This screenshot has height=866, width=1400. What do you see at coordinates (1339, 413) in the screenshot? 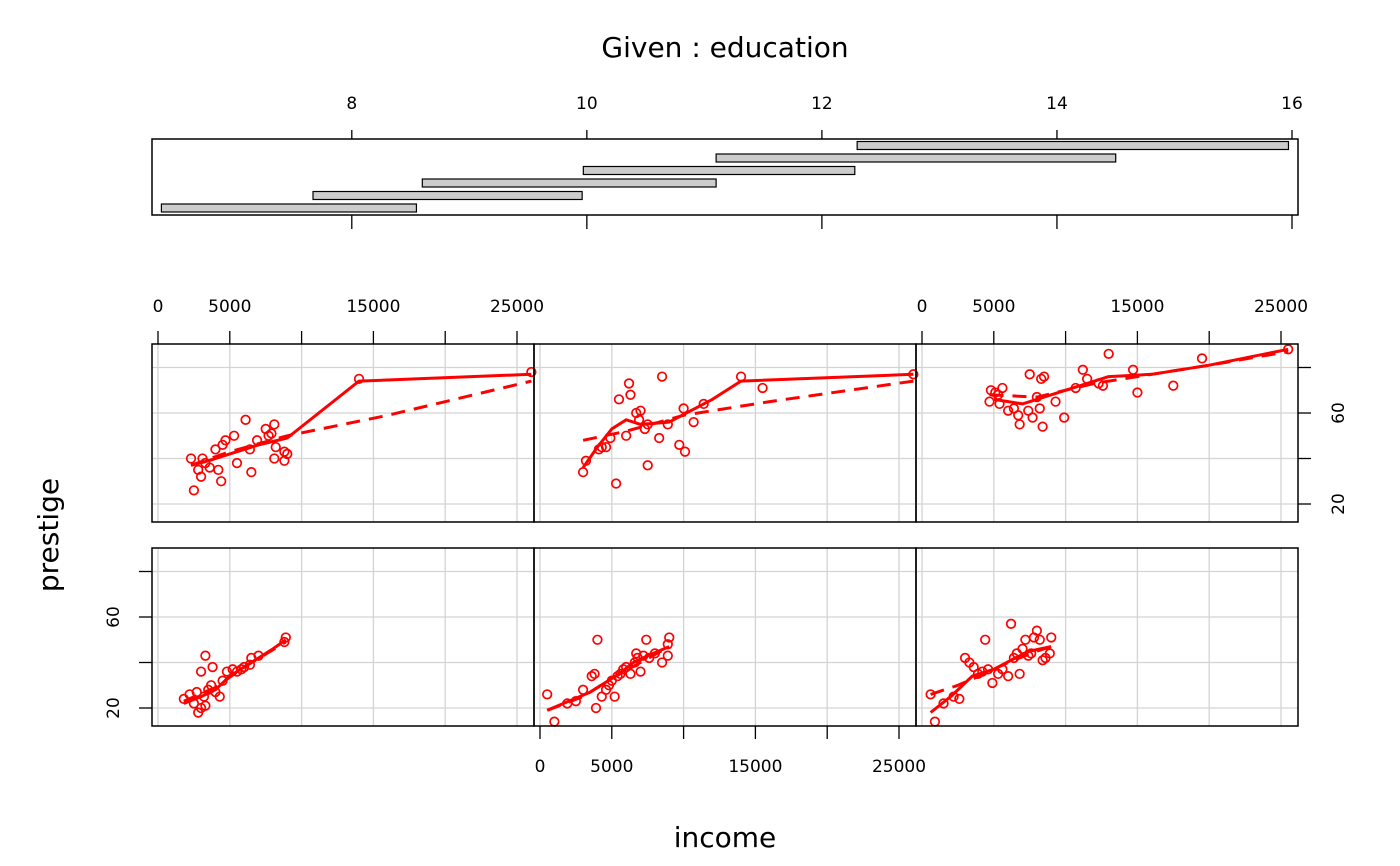
I see `y-tick-label: 60` at bounding box center [1339, 413].